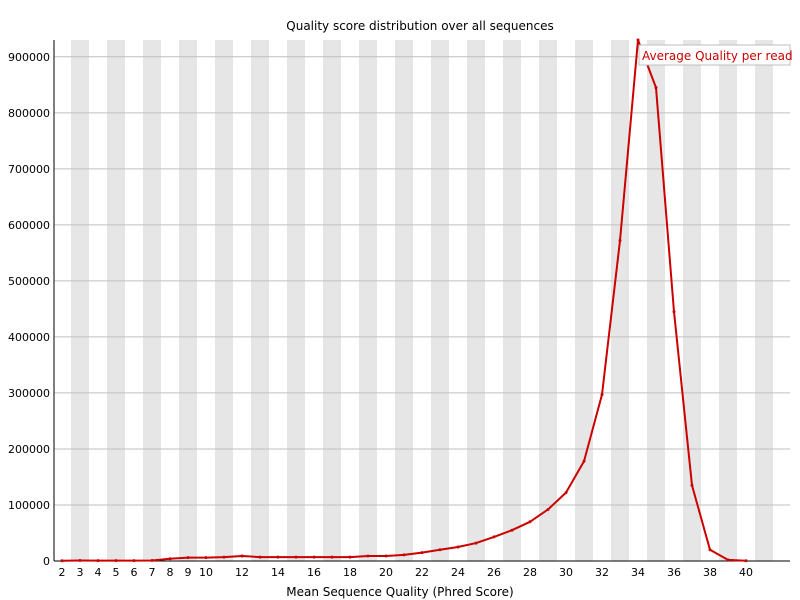 This screenshot has width=800, height=600. What do you see at coordinates (46, 561) in the screenshot?
I see `y-tick-label: 0` at bounding box center [46, 561].